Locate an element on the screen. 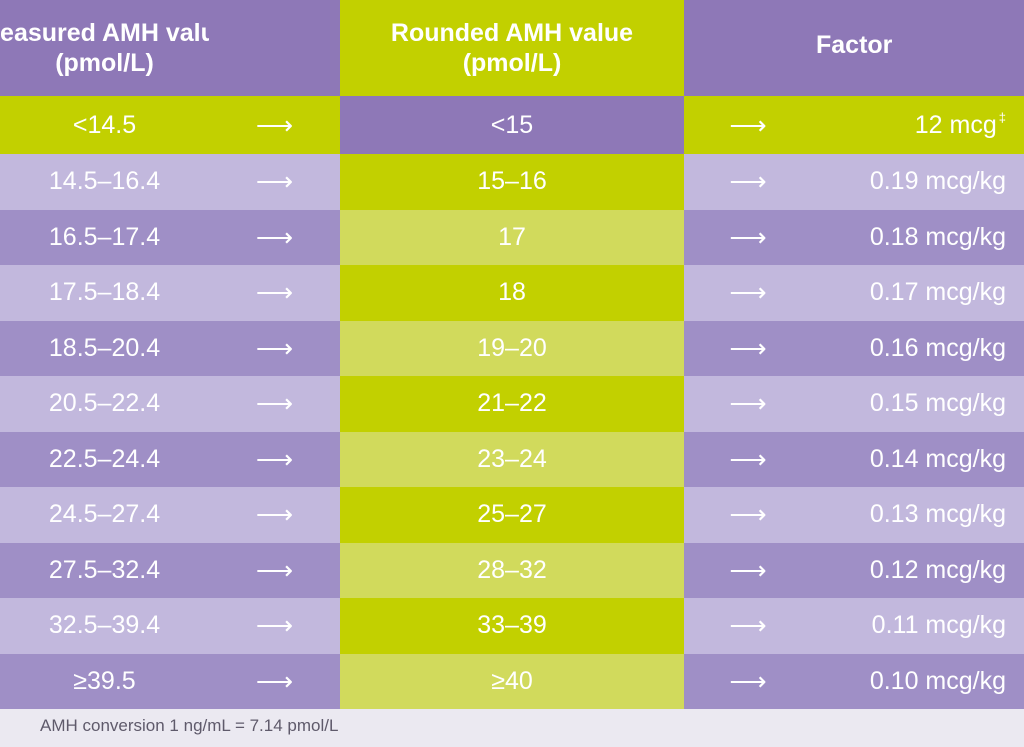 The image size is (1024, 747). conversion-footnote: AMH conversion 1 ng/mL = 7.14 pmol/L is located at coordinates (189, 725).